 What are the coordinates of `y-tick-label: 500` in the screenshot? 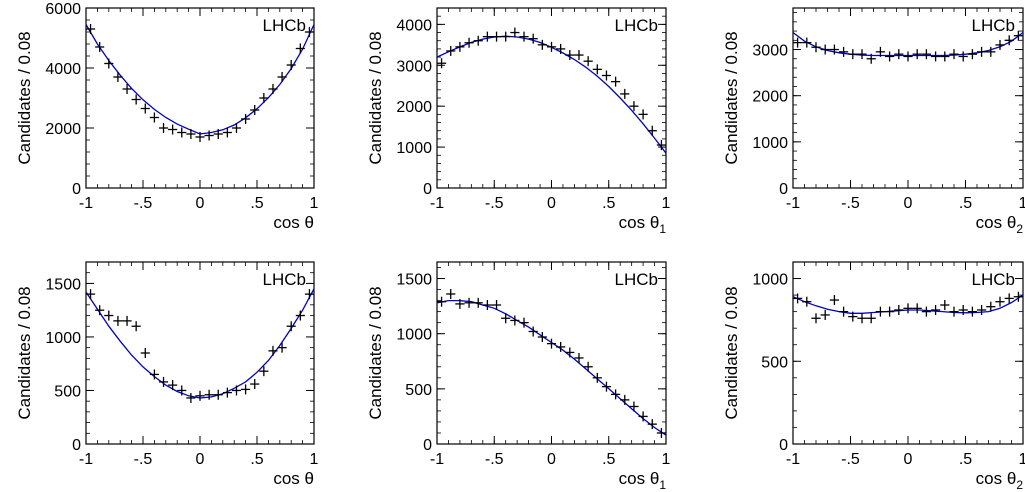 It's located at (774, 362).